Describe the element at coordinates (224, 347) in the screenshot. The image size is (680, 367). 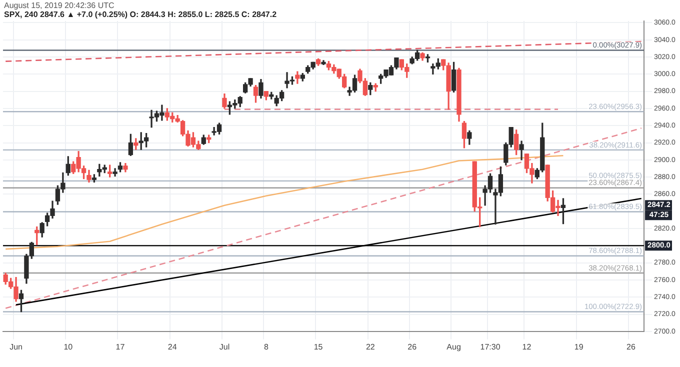
I see `x-tick-label: Jul` at that location.